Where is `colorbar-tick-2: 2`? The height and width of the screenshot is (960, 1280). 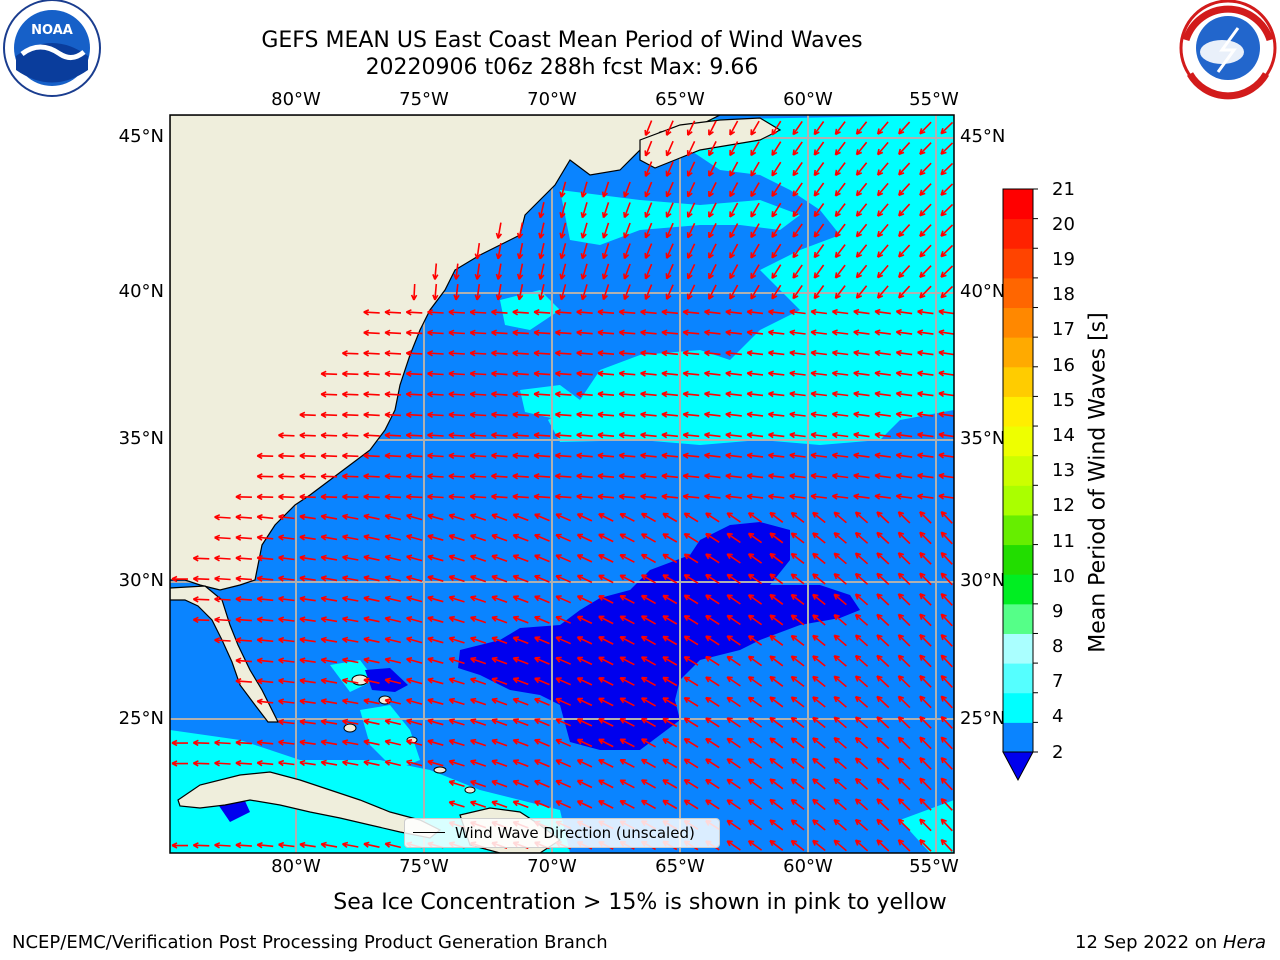
colorbar-tick-2: 2 is located at coordinates (1058, 752).